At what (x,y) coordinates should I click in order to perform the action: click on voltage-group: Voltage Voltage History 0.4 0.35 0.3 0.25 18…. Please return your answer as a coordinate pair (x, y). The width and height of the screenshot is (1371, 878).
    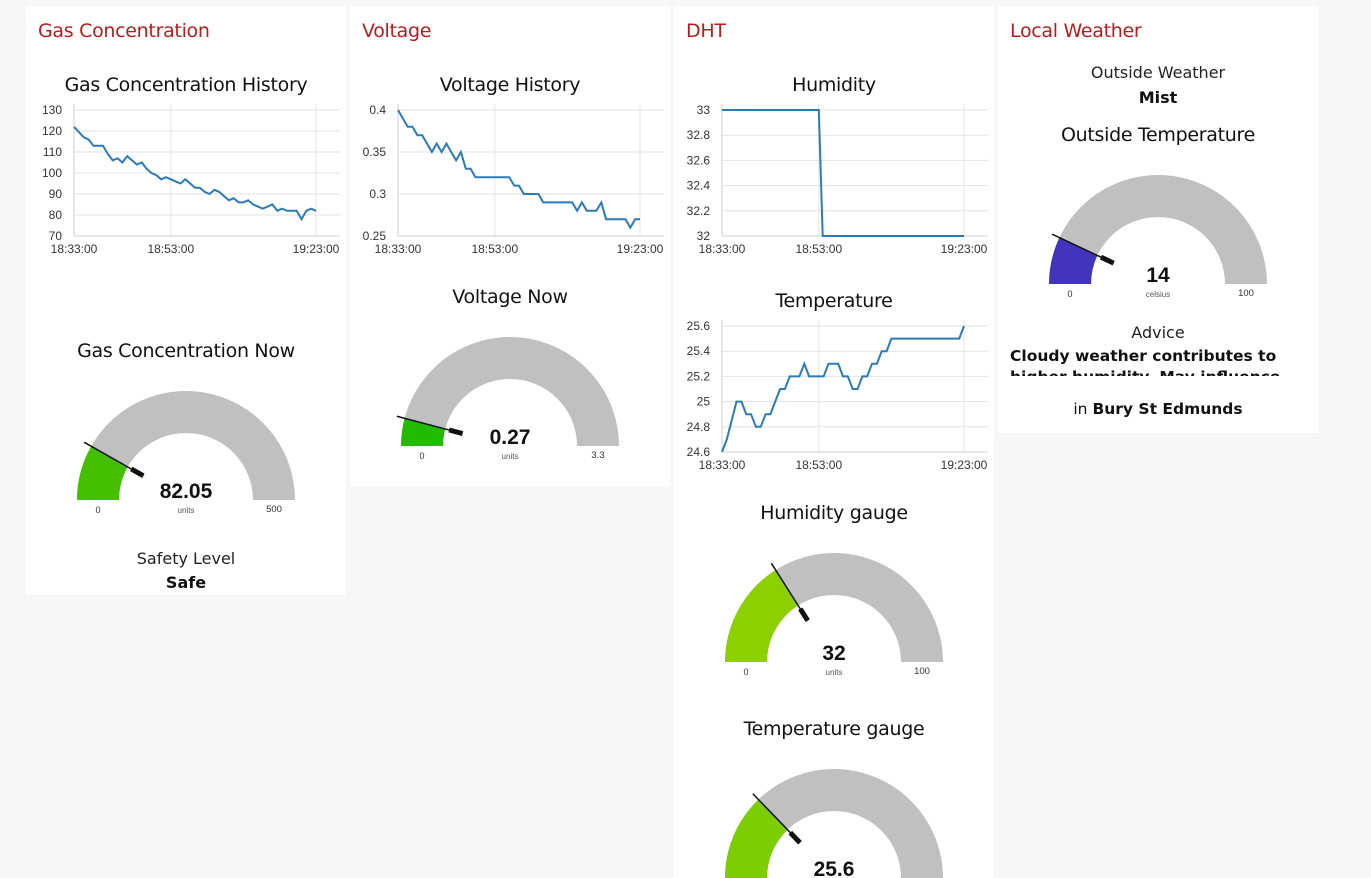
    Looking at the image, I should click on (510, 246).